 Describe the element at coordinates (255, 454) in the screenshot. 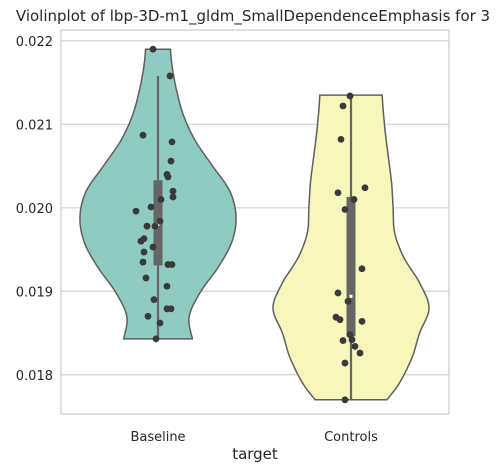

I see `x-axis-label: target` at that location.